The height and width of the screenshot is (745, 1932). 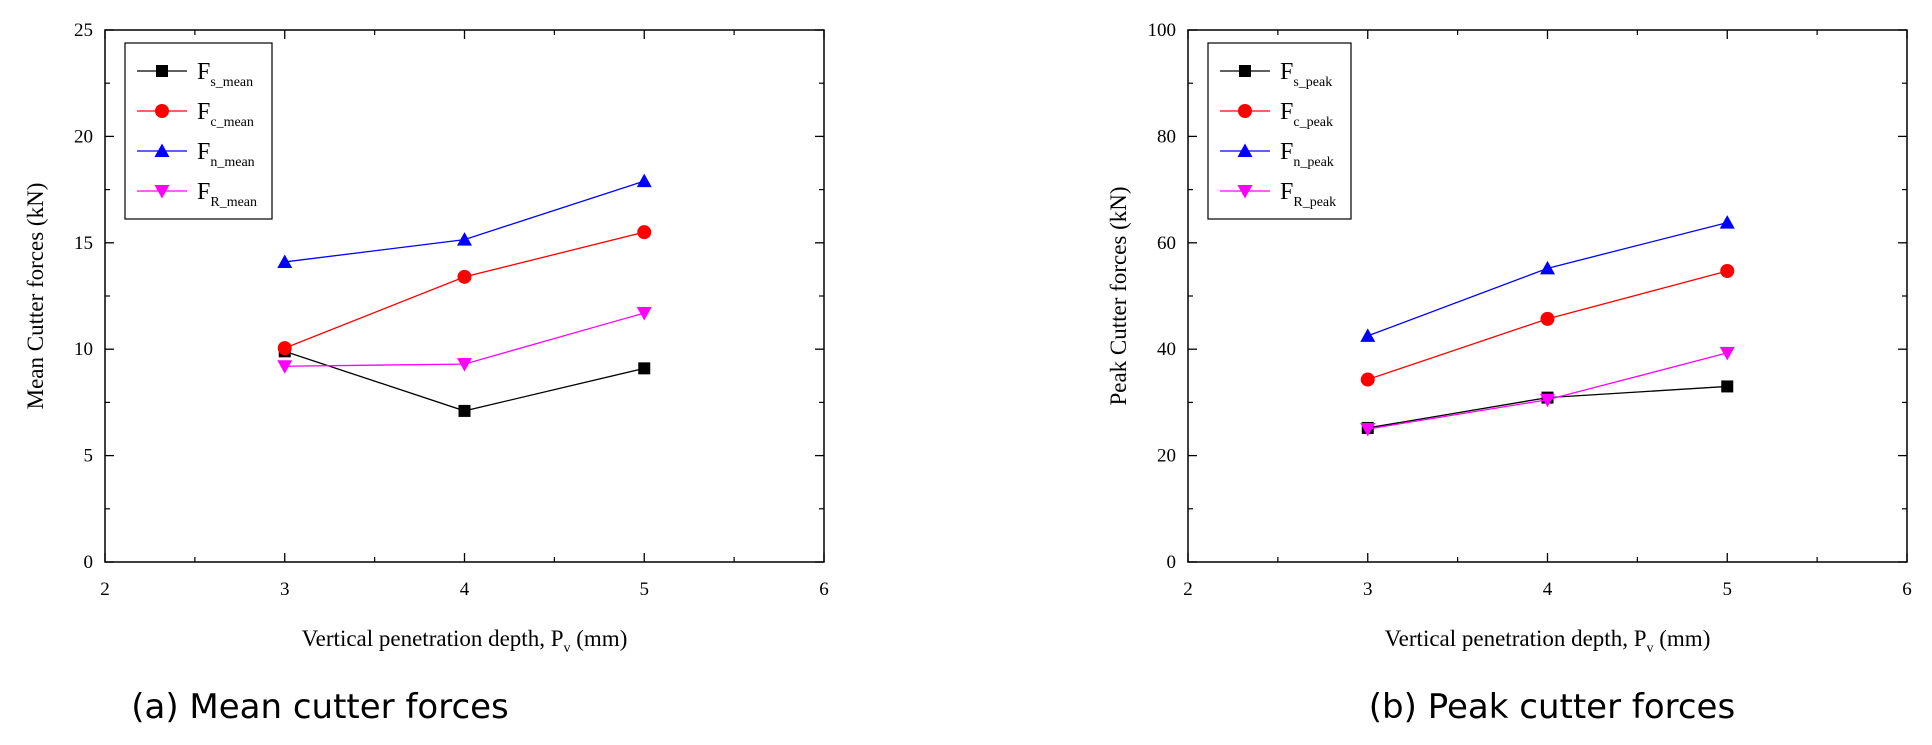 What do you see at coordinates (1166, 136) in the screenshot?
I see `y-tick-label: 80` at bounding box center [1166, 136].